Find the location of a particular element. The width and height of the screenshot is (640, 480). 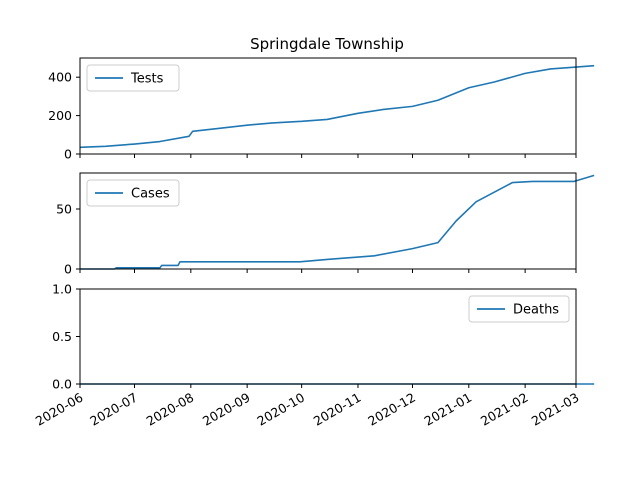

legend: Cases is located at coordinates (133, 193).